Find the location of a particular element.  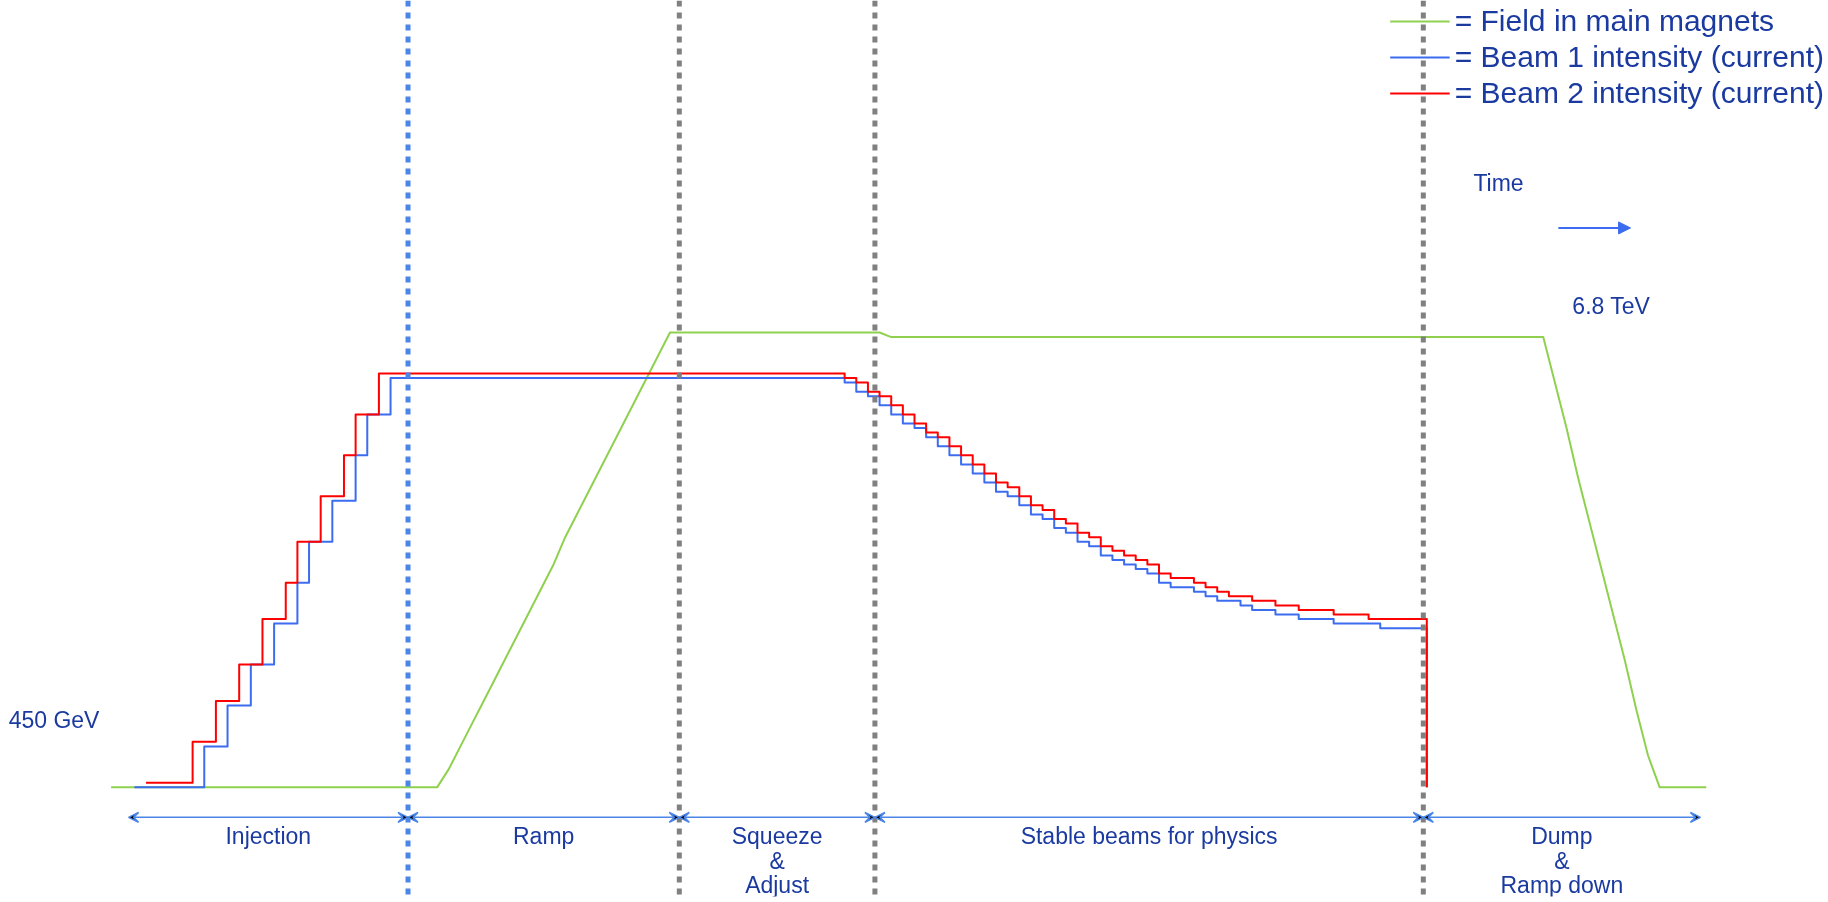

legend-label: = Beam 1 intensity (current) is located at coordinates (1639, 57).